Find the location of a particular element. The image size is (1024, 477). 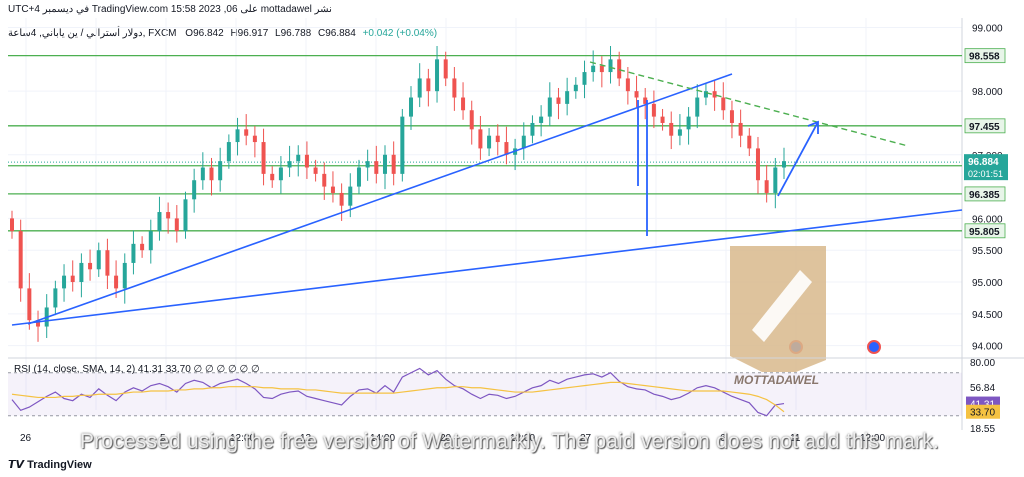

rsi-line is located at coordinates (398, 392).